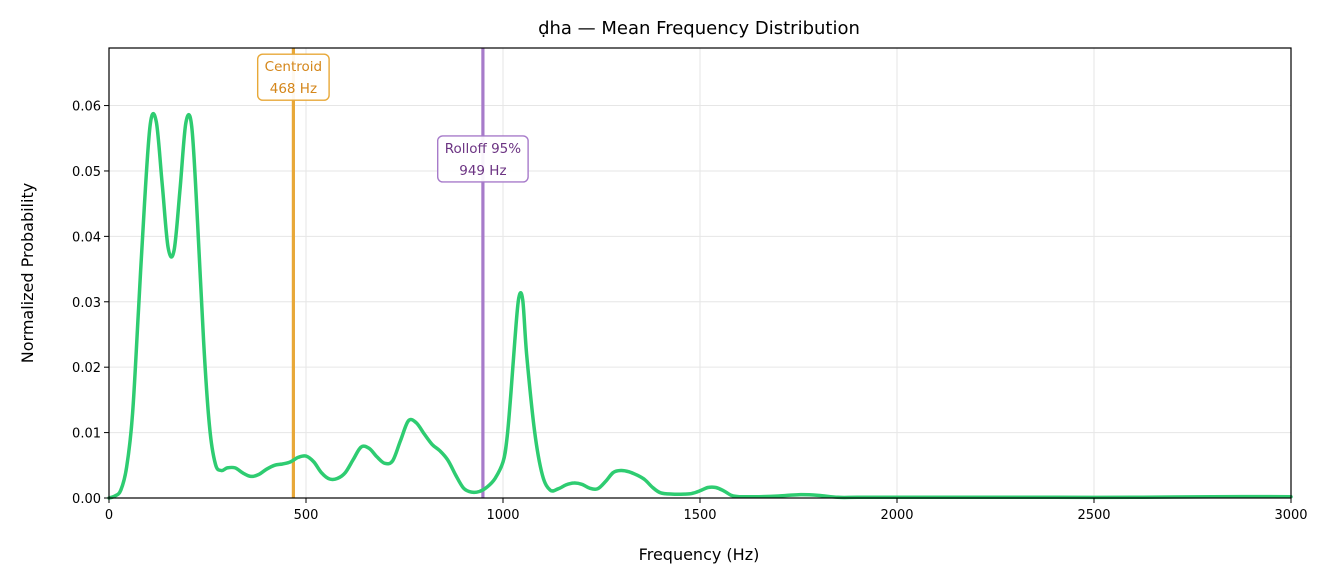  What do you see at coordinates (699, 28) in the screenshot?
I see `chart-title: ḍha — Mean Frequency Distribution` at bounding box center [699, 28].